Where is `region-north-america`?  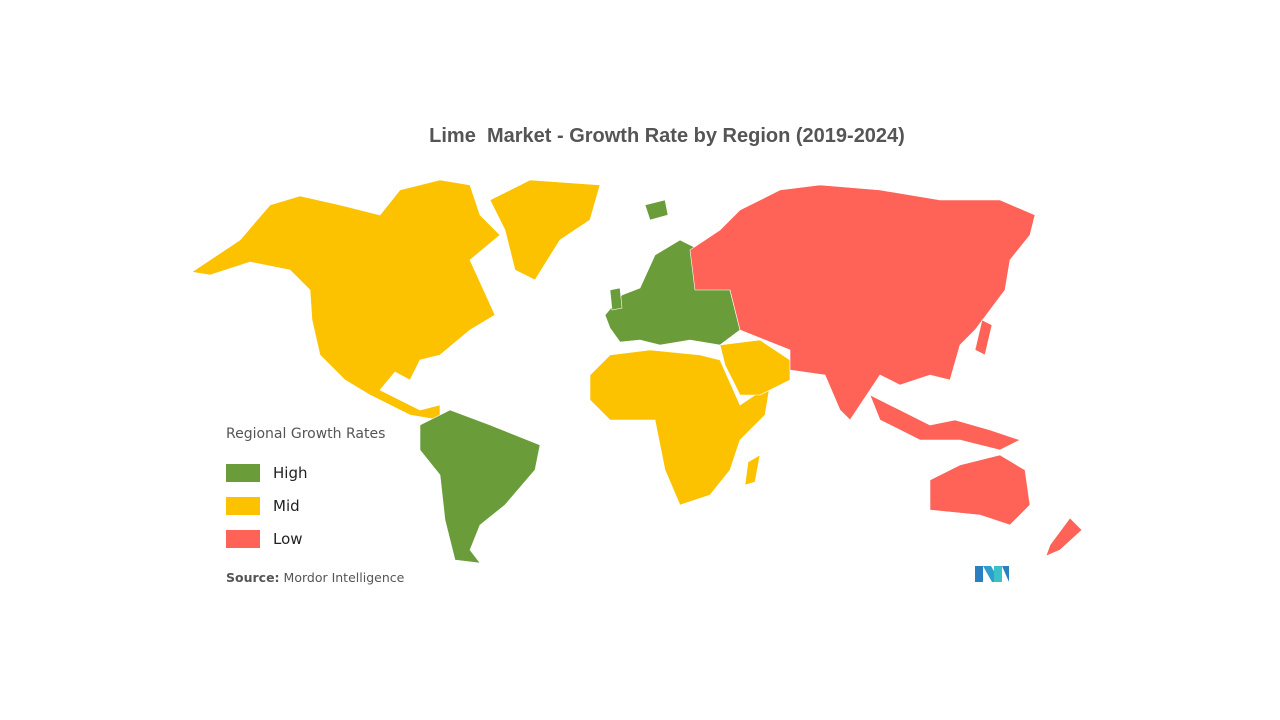
region-north-america is located at coordinates (346, 300).